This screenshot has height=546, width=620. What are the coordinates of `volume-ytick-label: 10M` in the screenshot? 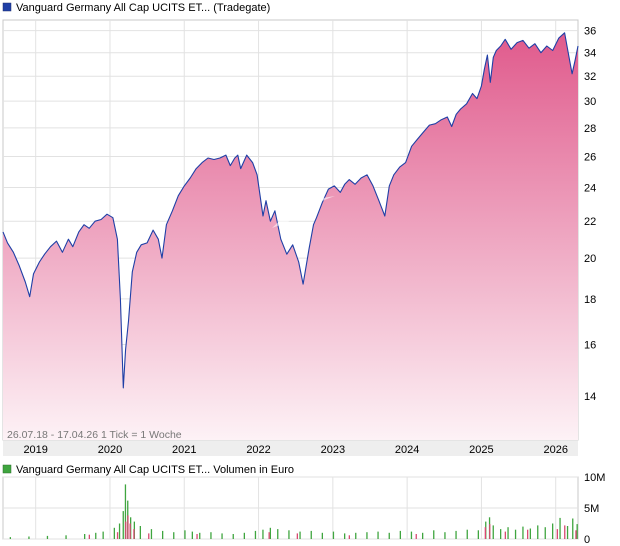 It's located at (594, 478).